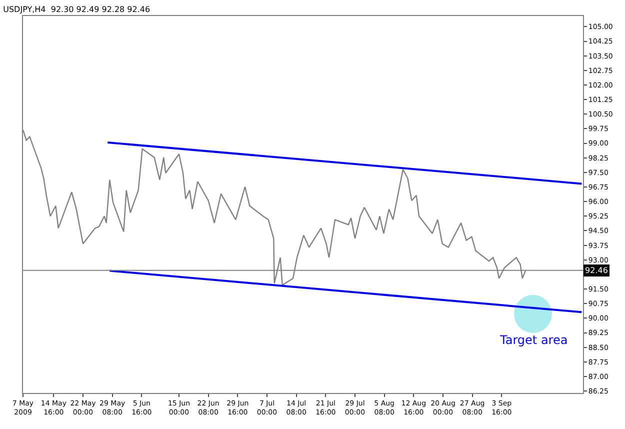 The image size is (625, 429). What do you see at coordinates (76, 9) in the screenshot?
I see `chart-title: USDJPY,H4 92.30 92.49 92.28 92.46` at bounding box center [76, 9].